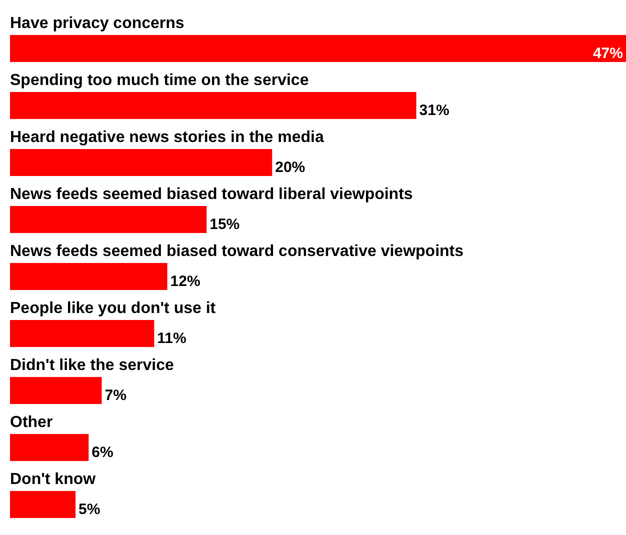 The image size is (626, 535). What do you see at coordinates (237, 251) in the screenshot?
I see `y-tick-label: News feeds seemed biased toward conservative viewpoints` at bounding box center [237, 251].